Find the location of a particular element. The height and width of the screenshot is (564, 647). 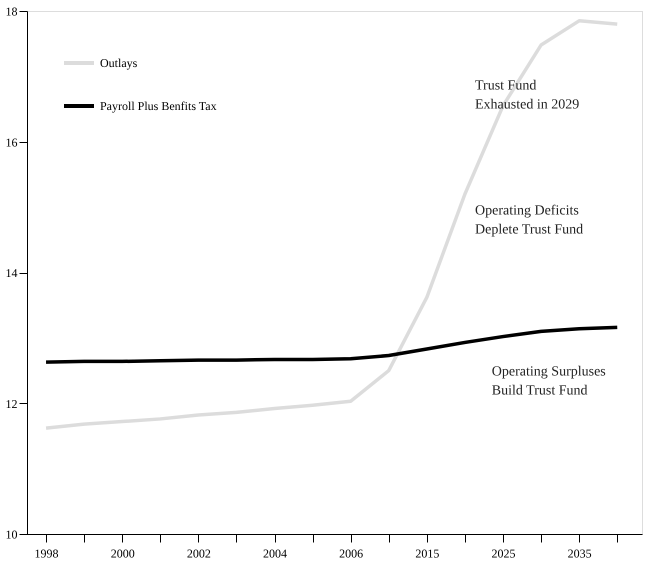

x-tick-label: 2004 is located at coordinates (275, 553).